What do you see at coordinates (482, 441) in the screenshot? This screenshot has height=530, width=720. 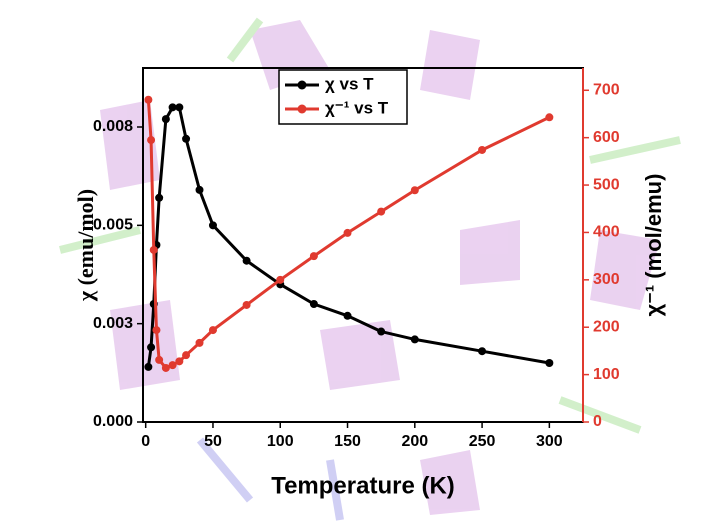 I see `x-tick-label: 250` at bounding box center [482, 441].